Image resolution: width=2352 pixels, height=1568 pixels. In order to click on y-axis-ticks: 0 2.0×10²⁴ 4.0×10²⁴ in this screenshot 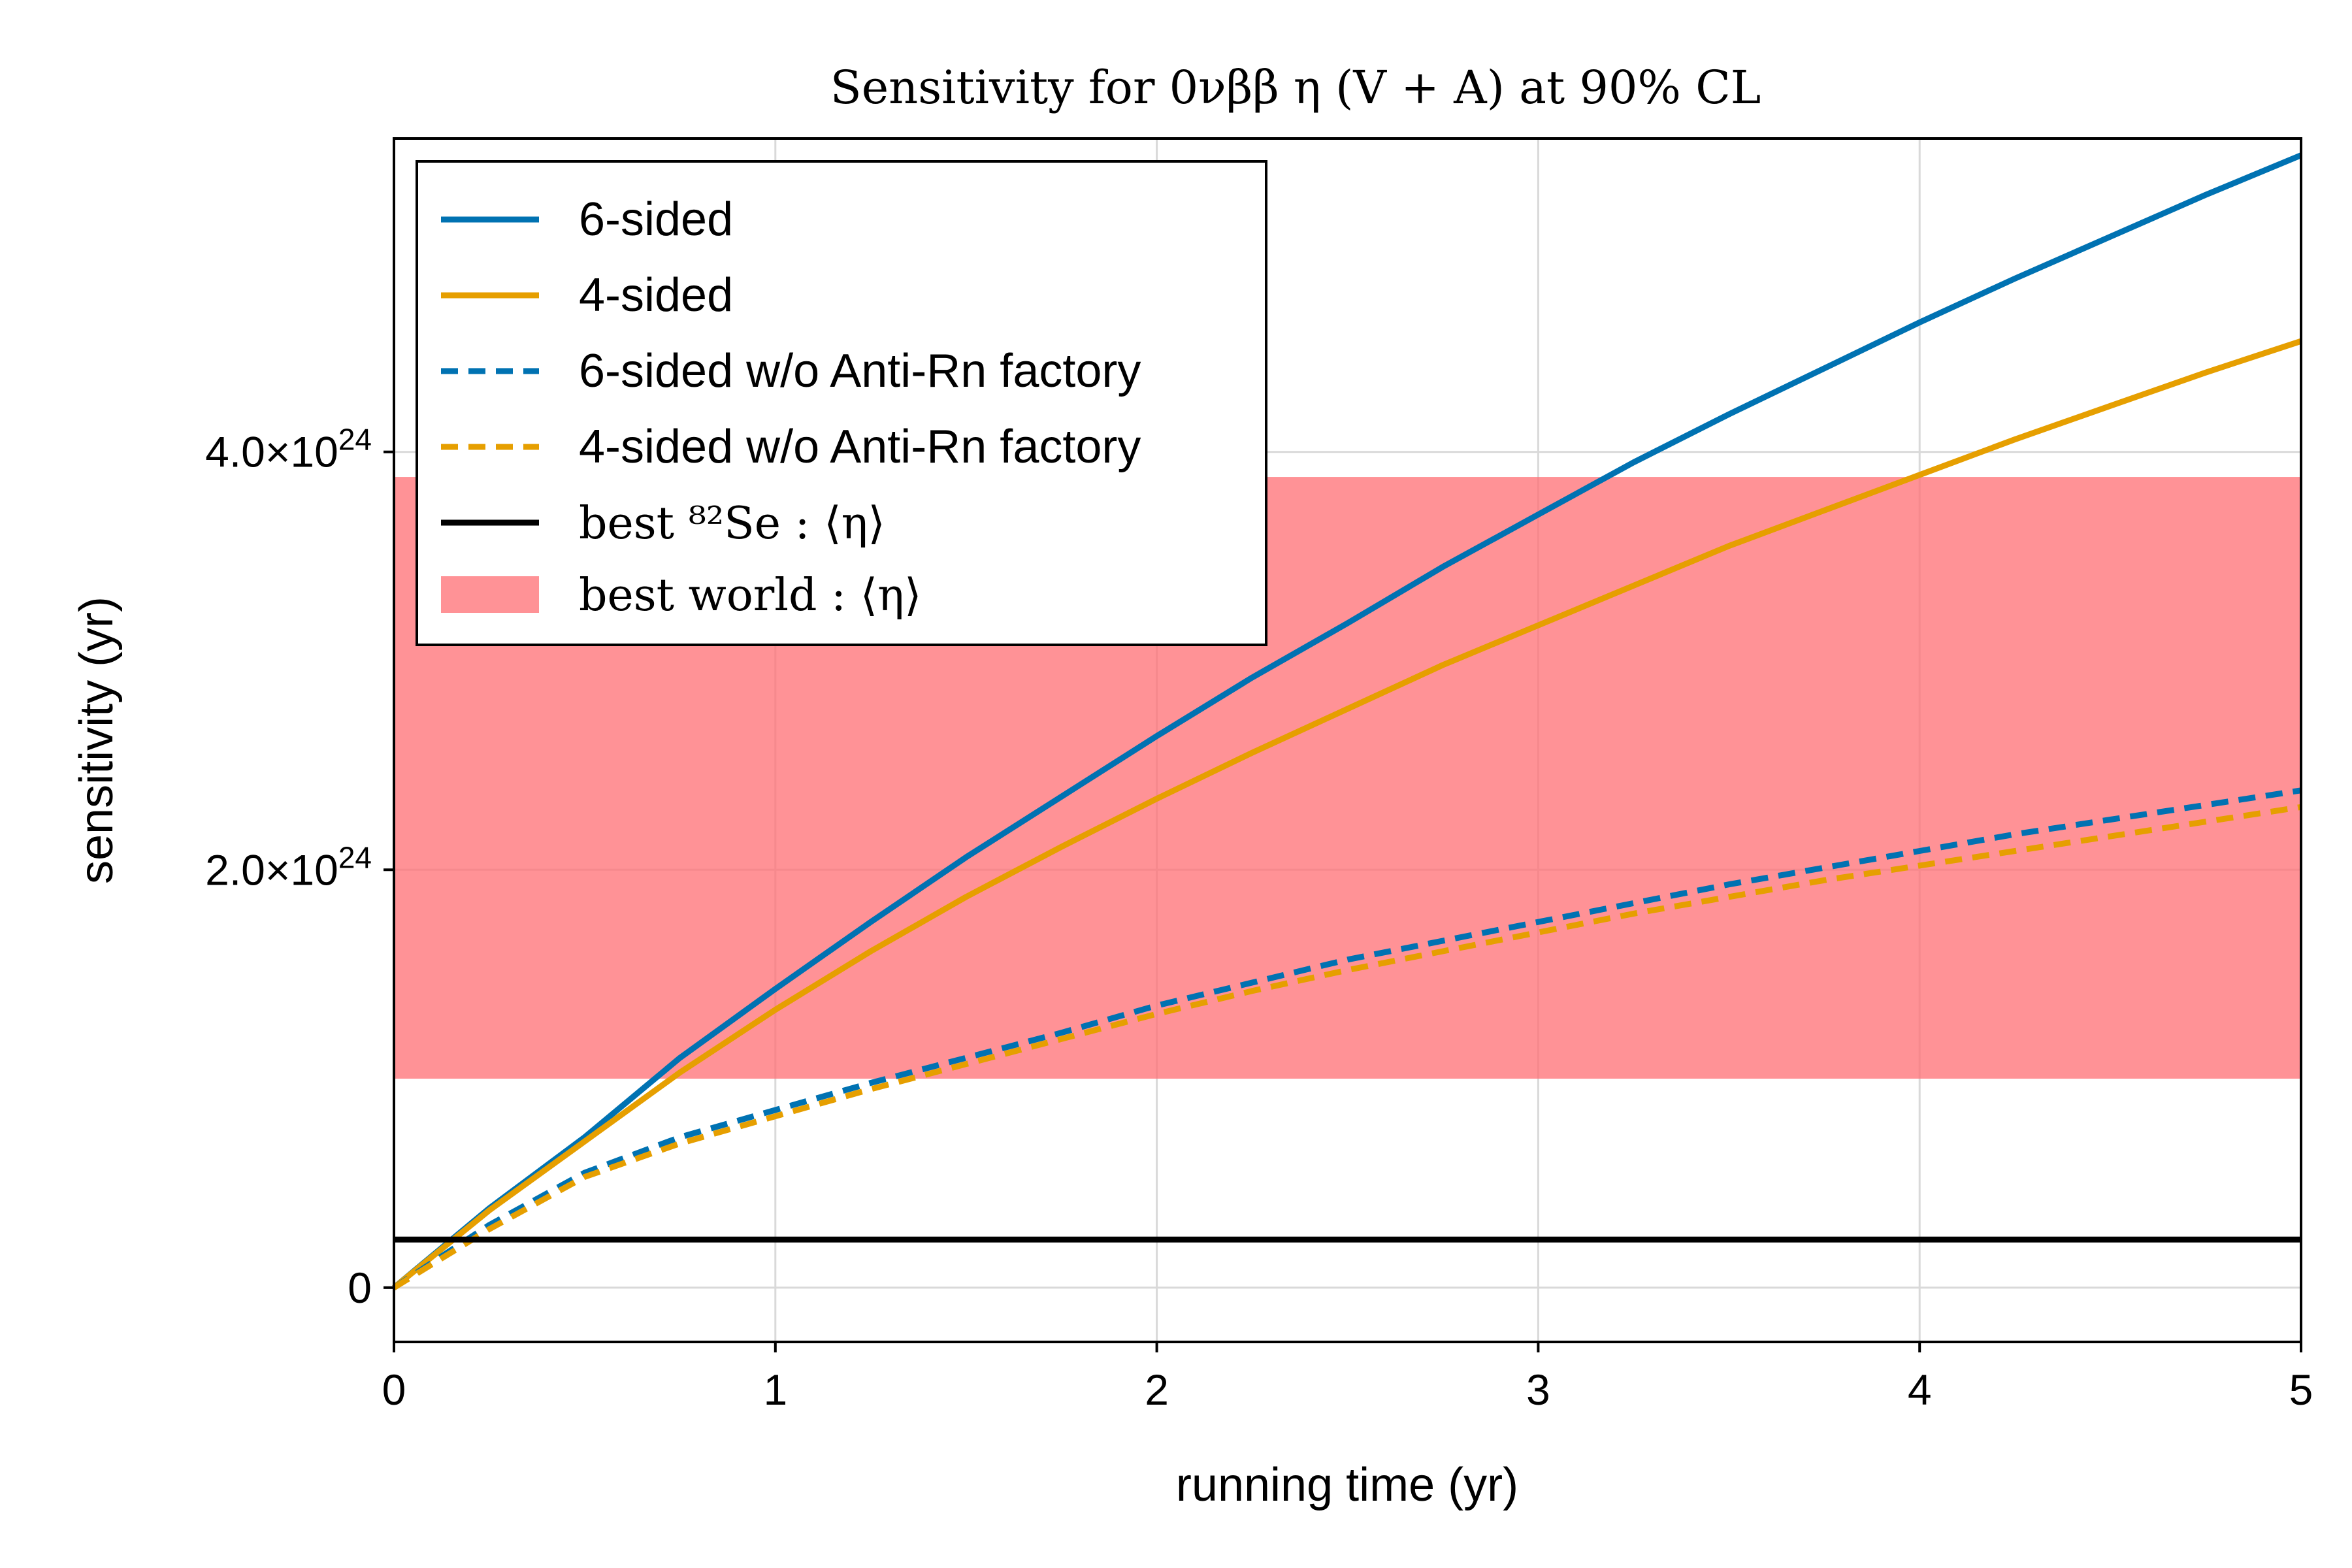, I will do `click(299, 867)`.